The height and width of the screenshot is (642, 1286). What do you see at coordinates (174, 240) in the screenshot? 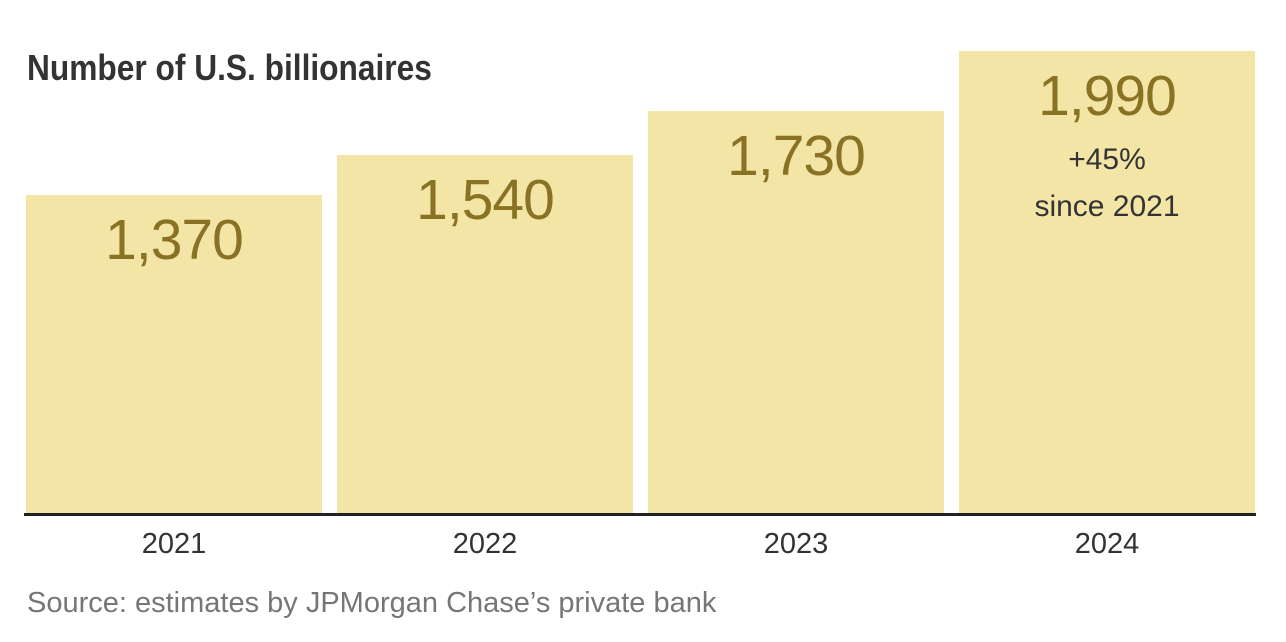
I see `bar-value-label-2021: 1,370` at bounding box center [174, 240].